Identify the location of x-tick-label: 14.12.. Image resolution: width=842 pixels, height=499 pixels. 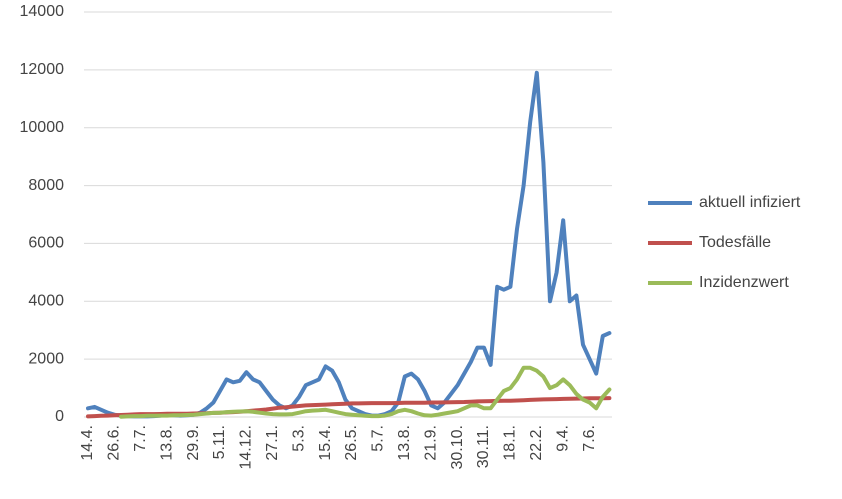
(246, 447).